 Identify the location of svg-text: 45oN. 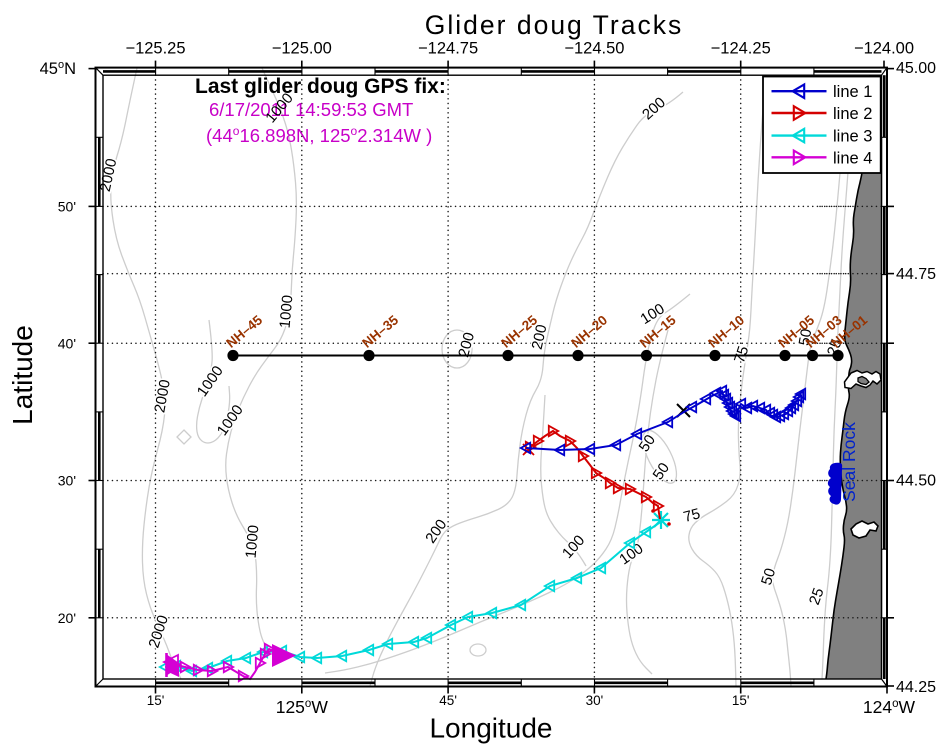
(58, 68).